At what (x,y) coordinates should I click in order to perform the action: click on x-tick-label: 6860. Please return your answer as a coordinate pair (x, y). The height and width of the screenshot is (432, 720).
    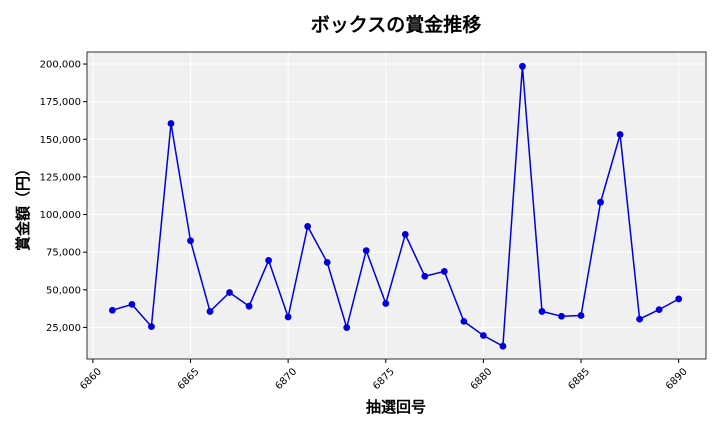
    Looking at the image, I should click on (91, 379).